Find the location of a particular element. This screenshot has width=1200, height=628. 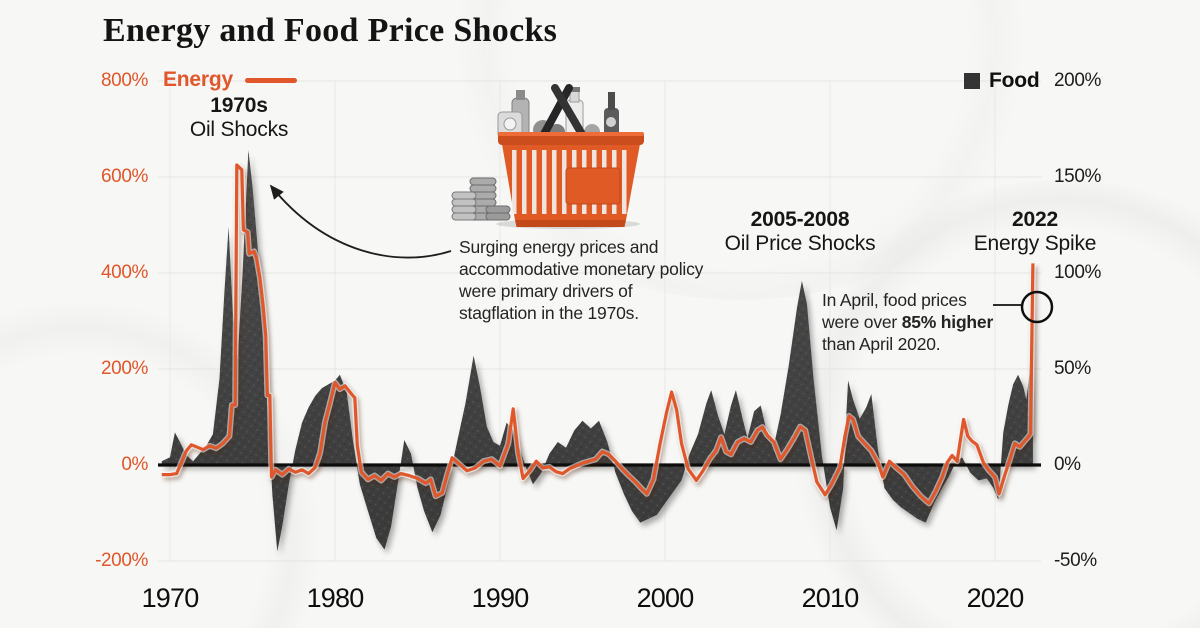

right-axis-tick: 50% is located at coordinates (1072, 368).